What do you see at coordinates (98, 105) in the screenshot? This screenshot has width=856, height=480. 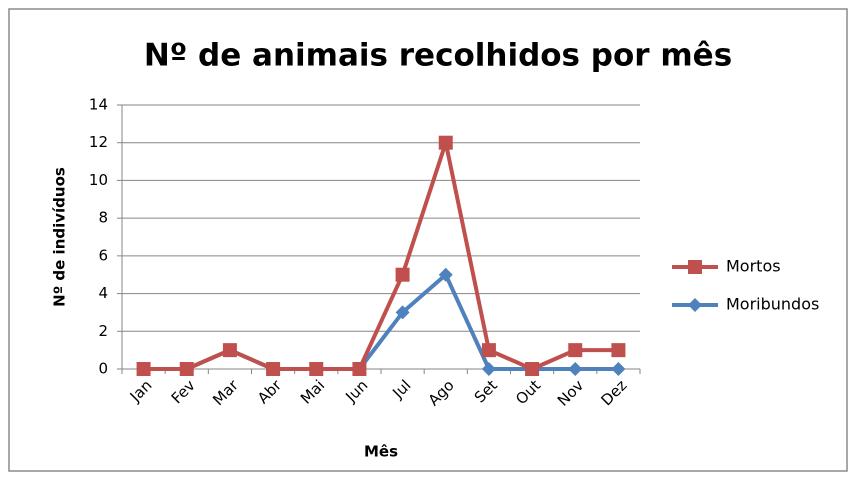 I see `y-tick-label: 14` at bounding box center [98, 105].